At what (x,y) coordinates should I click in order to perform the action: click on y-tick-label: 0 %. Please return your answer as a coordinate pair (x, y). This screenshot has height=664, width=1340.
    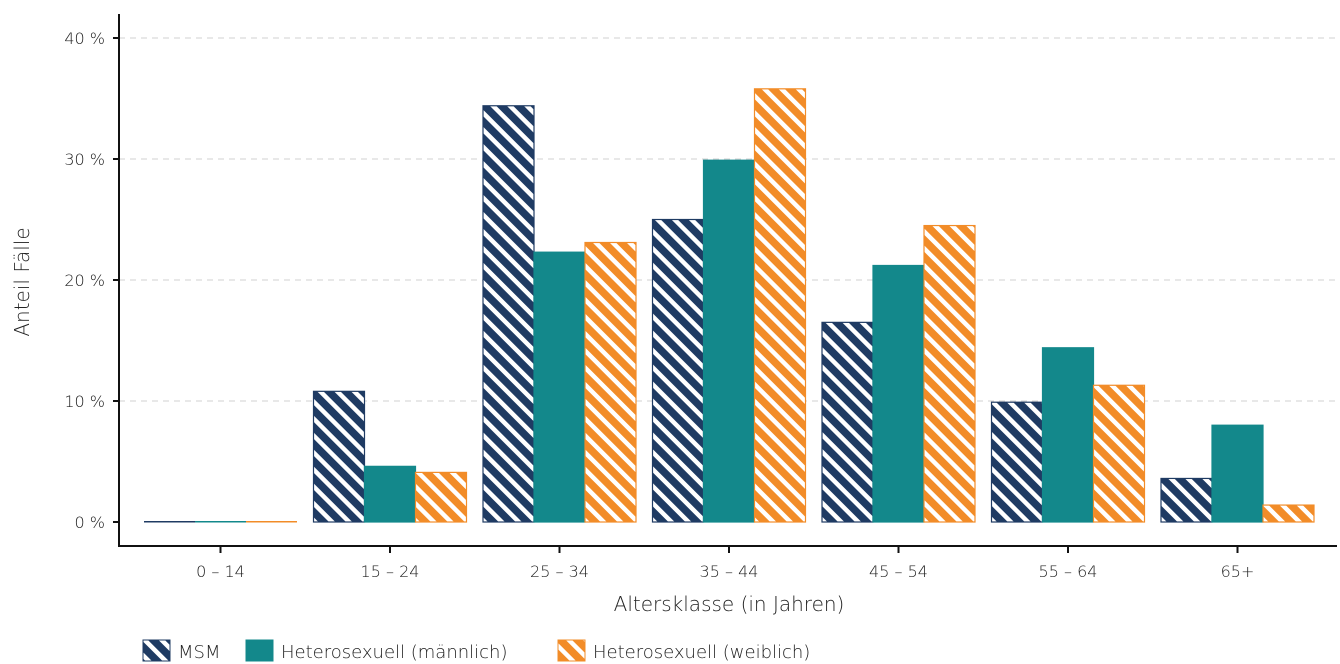
    Looking at the image, I should click on (90, 522).